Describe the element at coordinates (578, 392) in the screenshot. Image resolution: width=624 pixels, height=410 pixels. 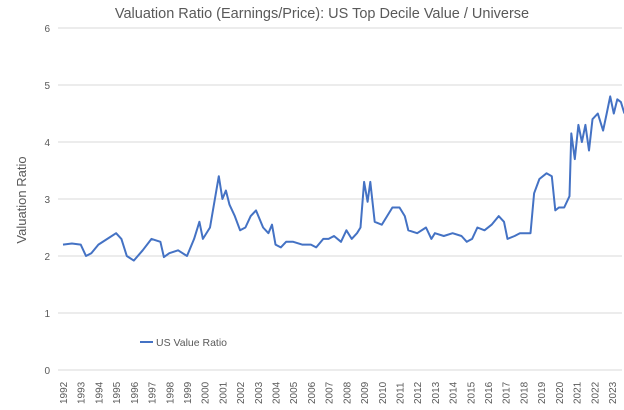
I see `x-tick-label: 2021` at that location.